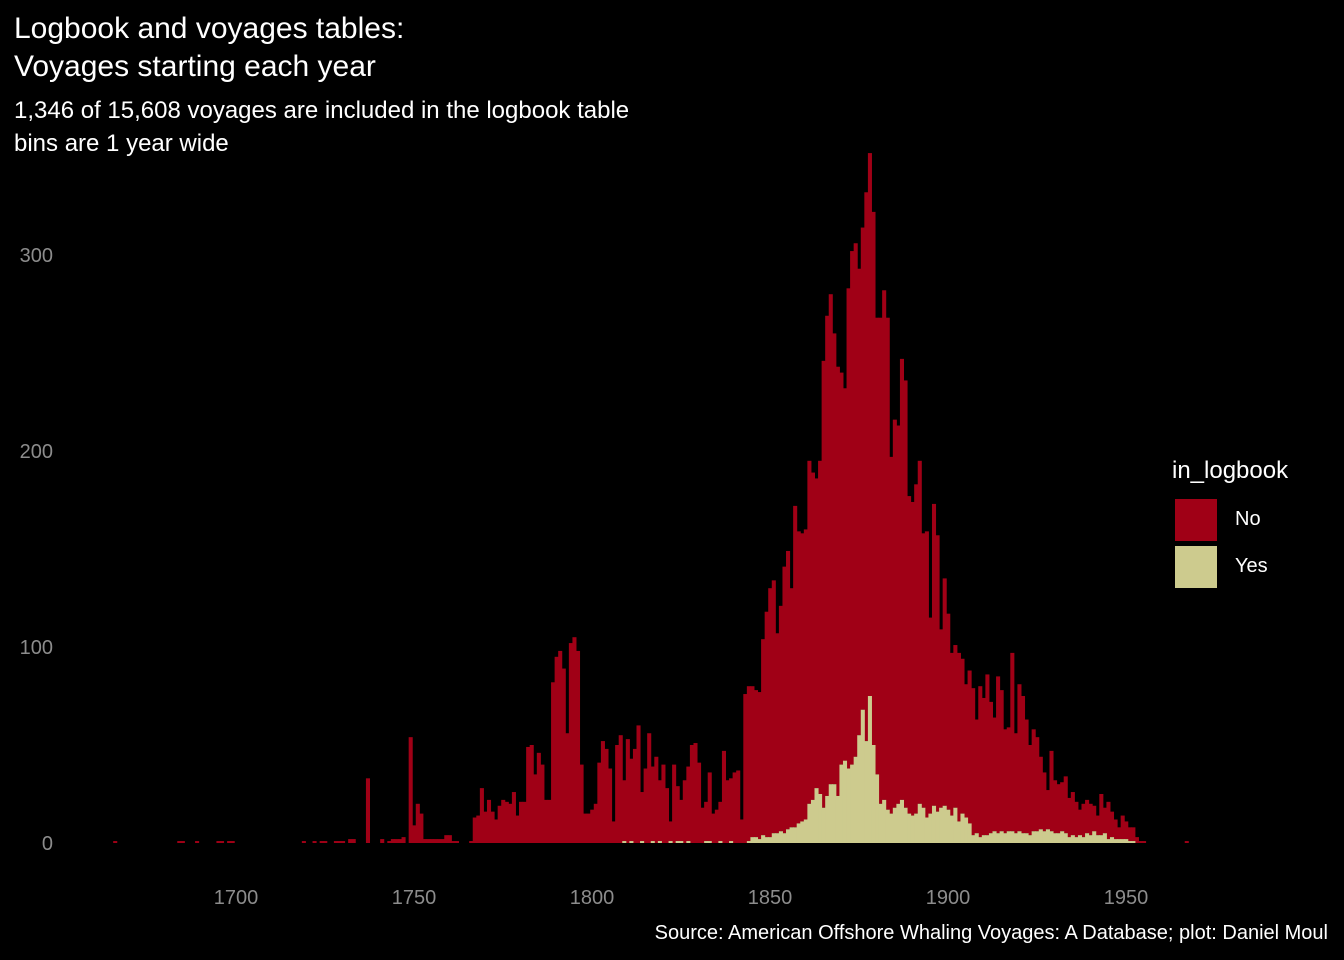 The height and width of the screenshot is (960, 1344). Describe the element at coordinates (1030, 839) in the screenshot. I see `bar-yes-1923` at that location.